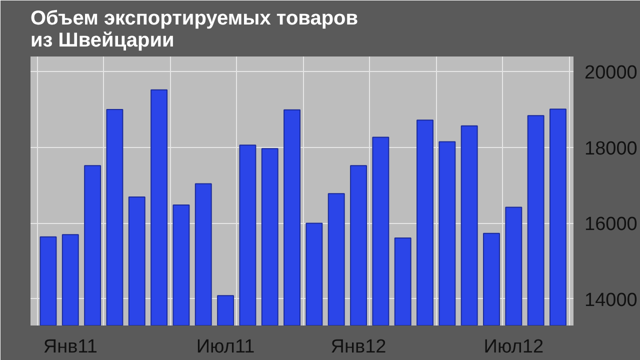 This screenshot has width=640, height=360. I want to click on x-tick-label: Июл11, so click(225, 347).